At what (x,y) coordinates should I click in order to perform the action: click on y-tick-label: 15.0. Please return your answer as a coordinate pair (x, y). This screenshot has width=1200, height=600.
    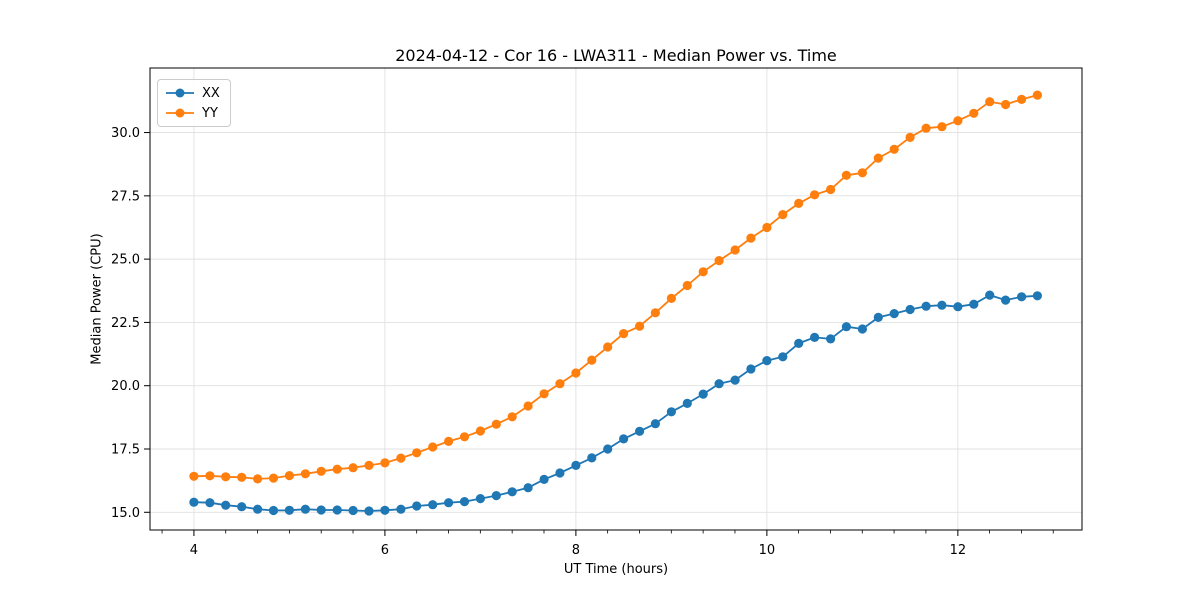
    Looking at the image, I should click on (125, 513).